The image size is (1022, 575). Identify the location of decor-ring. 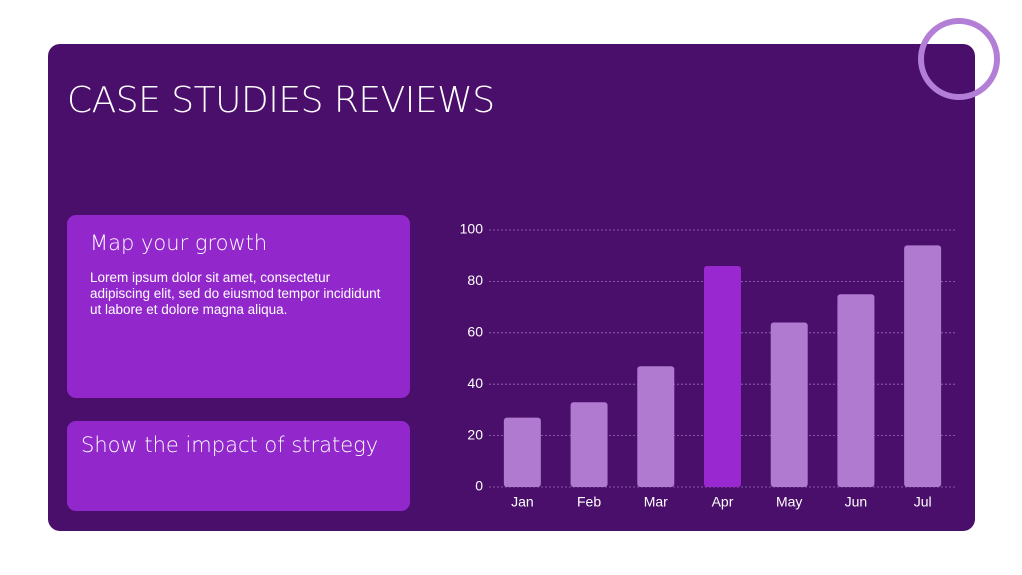
(959, 59).